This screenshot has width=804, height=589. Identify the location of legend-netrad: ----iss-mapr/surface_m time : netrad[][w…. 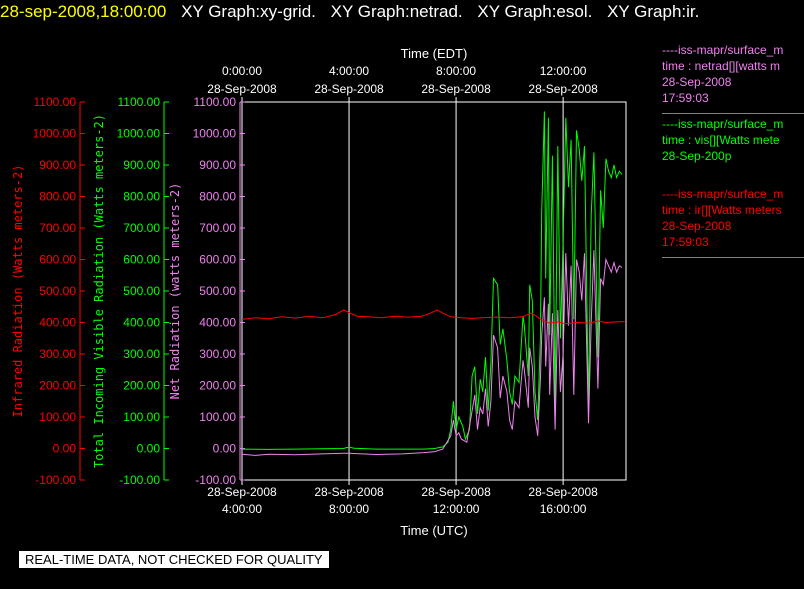
(733, 78).